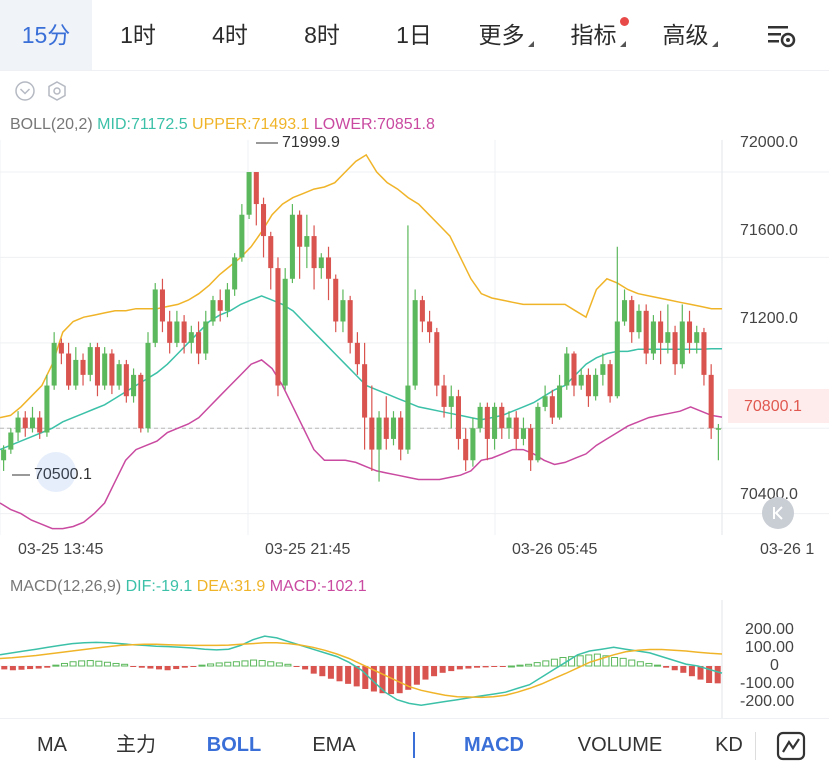 Image resolution: width=829 pixels, height=774 pixels. I want to click on draw-line-icon, so click(791, 746).